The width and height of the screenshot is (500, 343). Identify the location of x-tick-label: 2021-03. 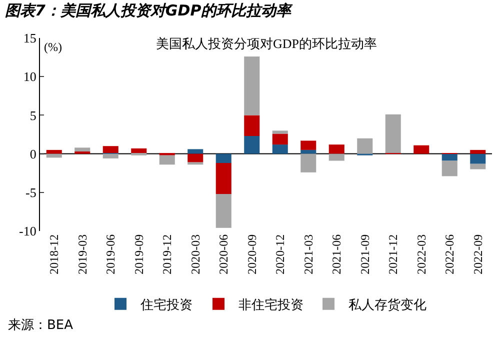
(308, 254).